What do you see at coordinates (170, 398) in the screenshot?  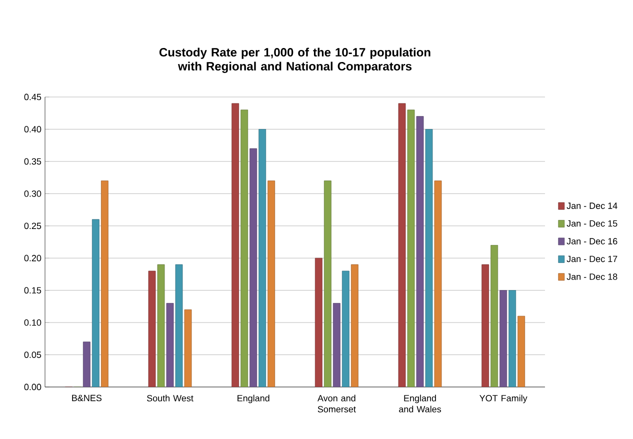 I see `x-tick-label: South West` at bounding box center [170, 398].